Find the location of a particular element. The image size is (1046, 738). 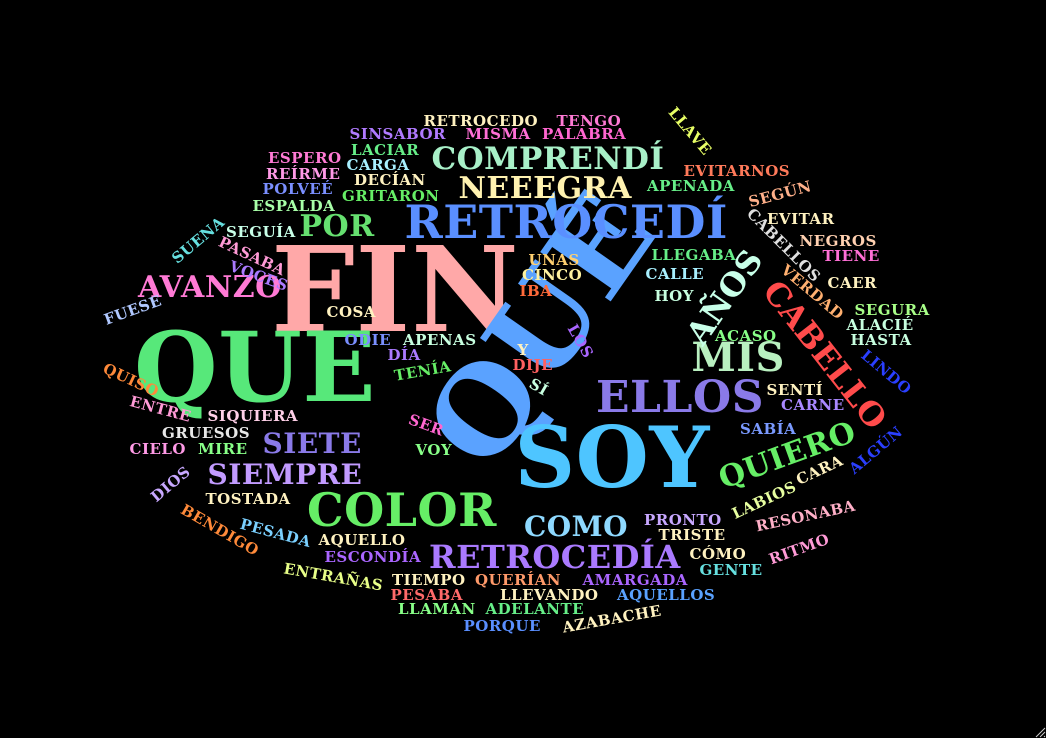

cloud-word: NEGROS is located at coordinates (838, 240).